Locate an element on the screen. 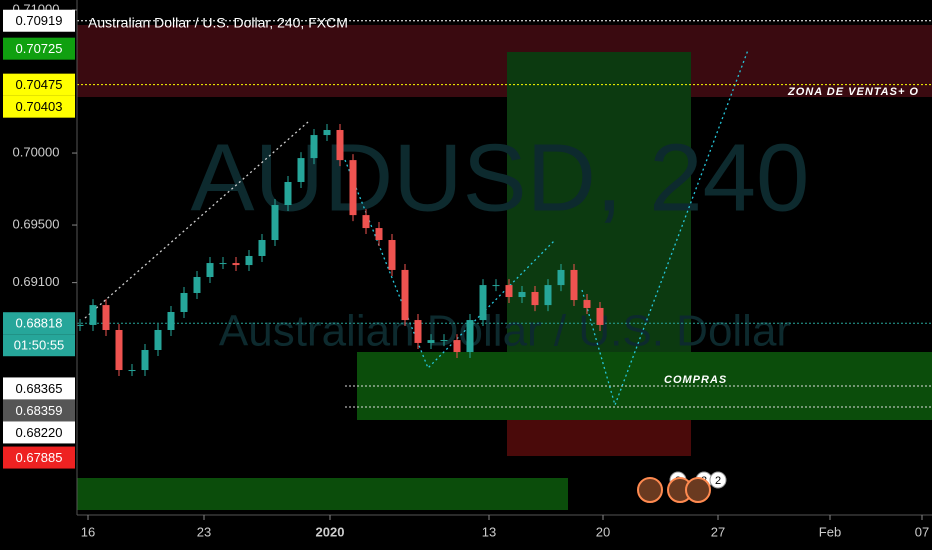  x-tick-label: 2020 is located at coordinates (330, 531).